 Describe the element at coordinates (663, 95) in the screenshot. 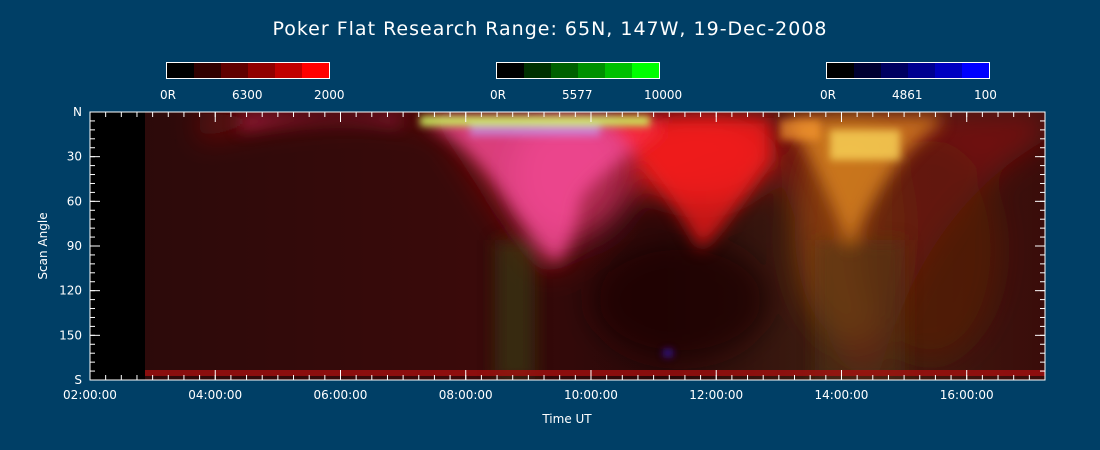

I see `colorbar-max-label: 10000` at that location.